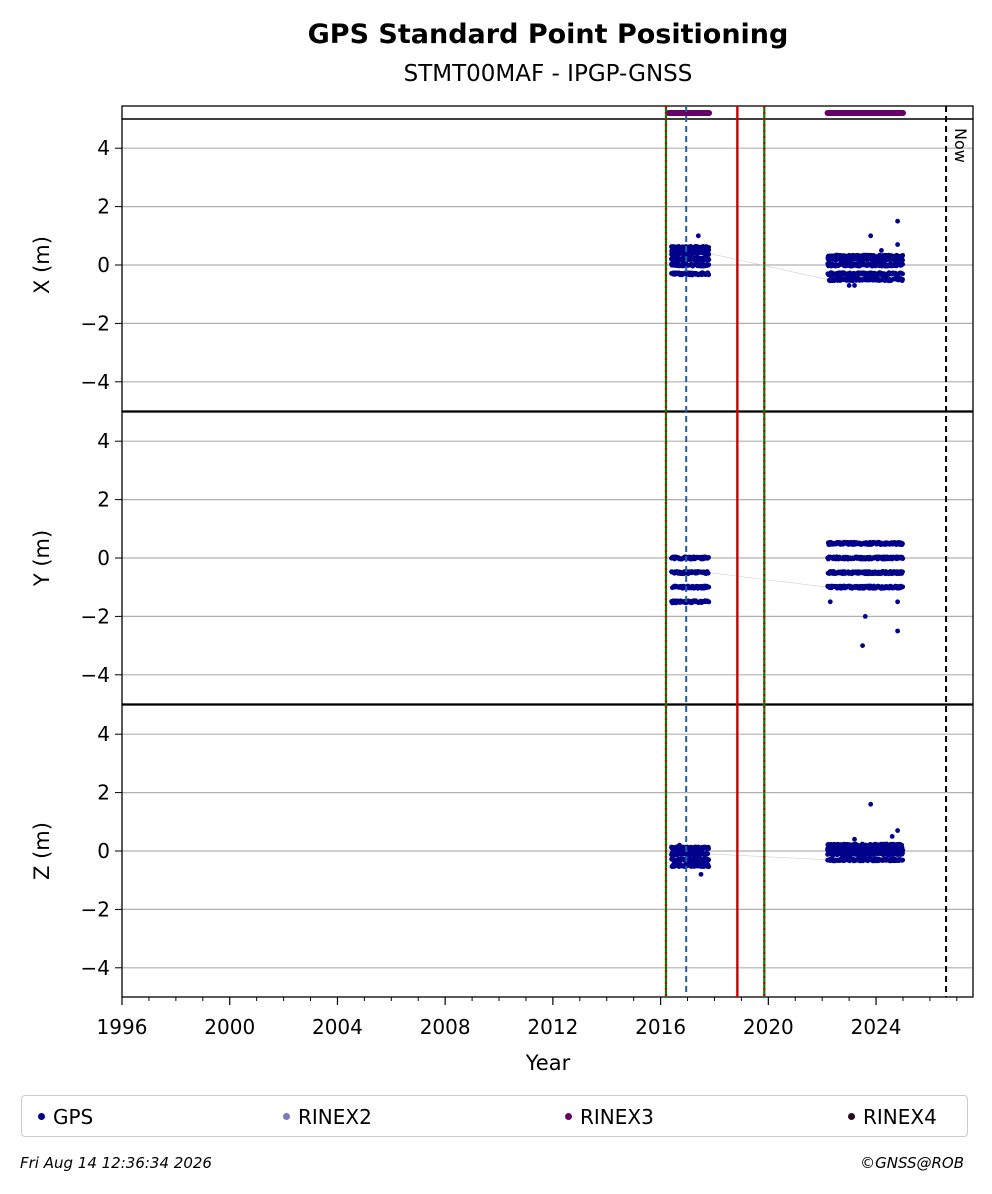 This screenshot has width=992, height=1194. Describe the element at coordinates (42, 851) in the screenshot. I see `y-axis-label: Z (m)` at that location.